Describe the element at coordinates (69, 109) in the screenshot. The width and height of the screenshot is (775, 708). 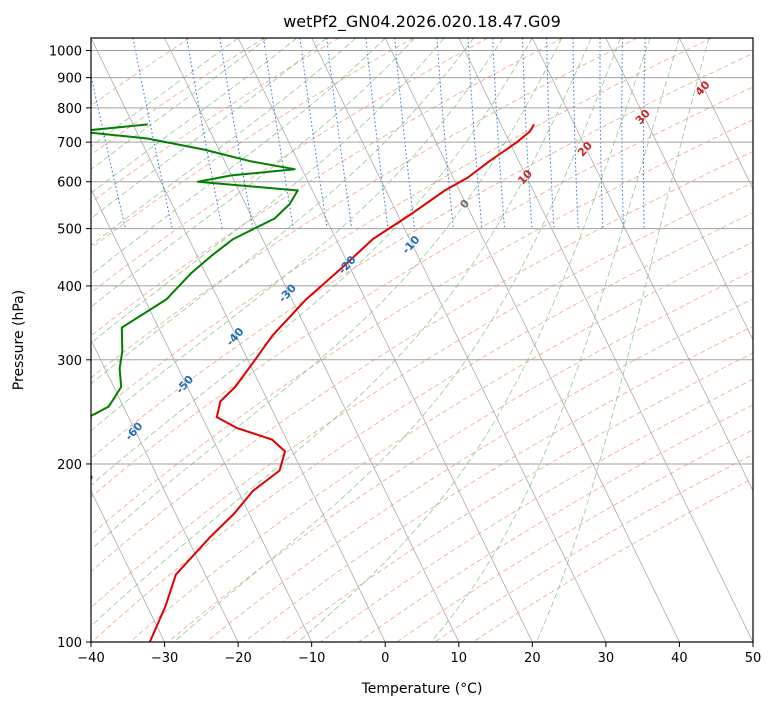
I see `y-tick-label: 800` at that location.